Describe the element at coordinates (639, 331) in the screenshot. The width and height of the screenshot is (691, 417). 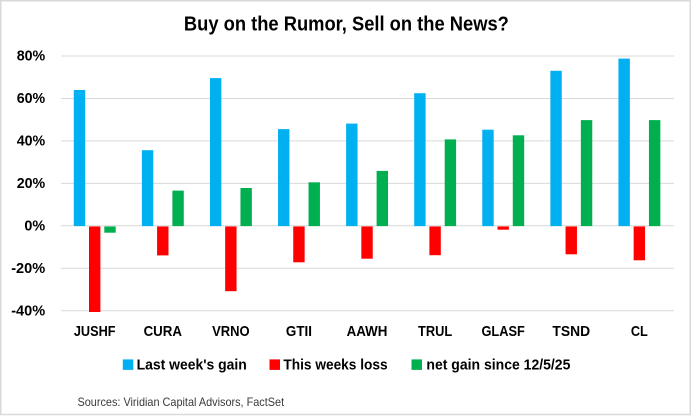
I see `svg-text: CL` at that location.